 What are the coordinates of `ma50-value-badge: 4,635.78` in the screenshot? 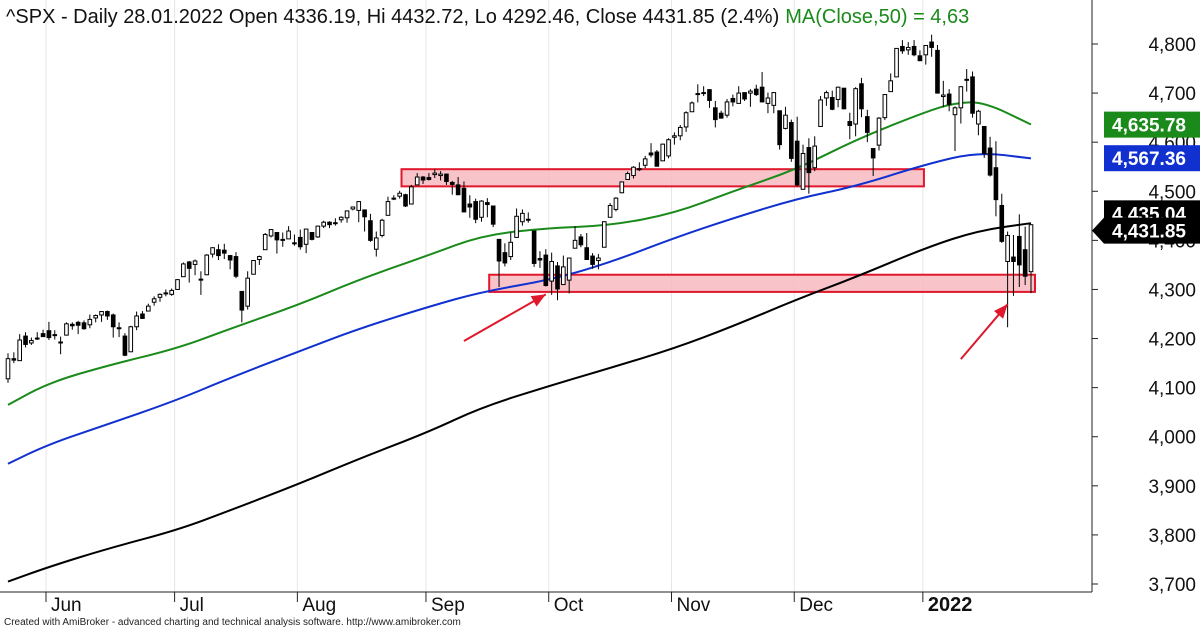 It's located at (1152, 124).